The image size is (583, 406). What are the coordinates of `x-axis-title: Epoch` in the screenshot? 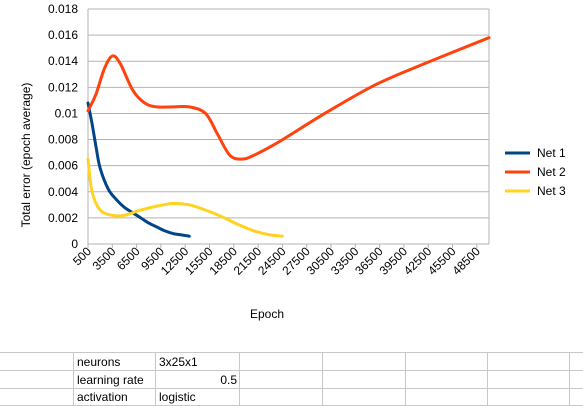 It's located at (267, 314).